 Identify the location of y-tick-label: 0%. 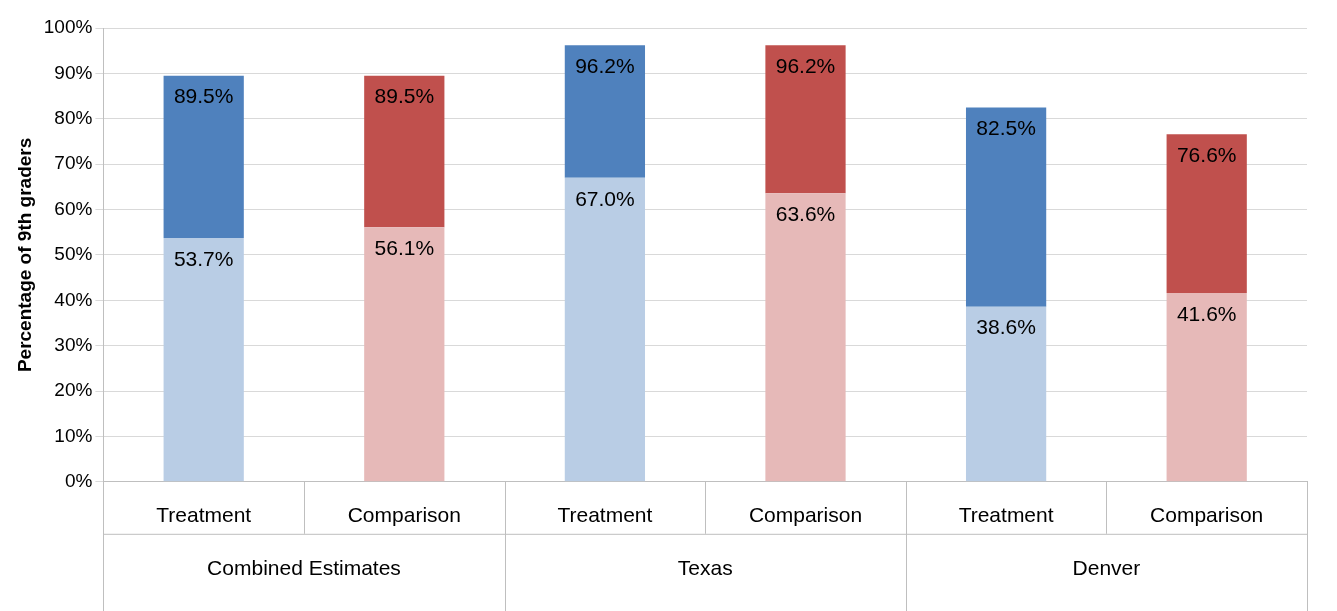
(78, 481).